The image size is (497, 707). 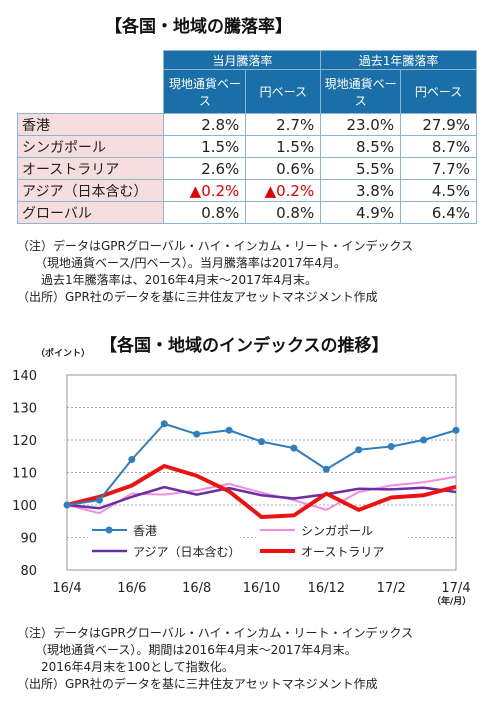 I want to click on legend-label: オーストラリア, so click(x=342, y=552).